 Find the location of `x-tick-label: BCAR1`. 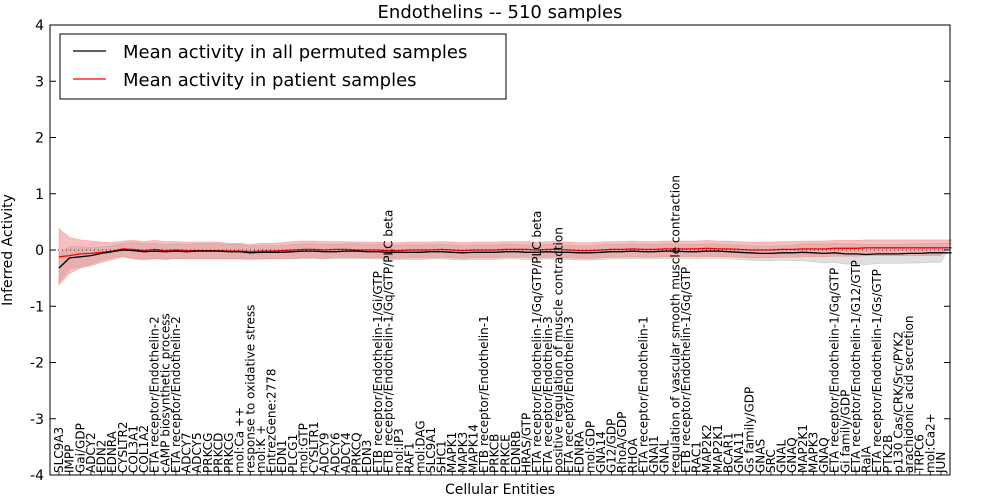

x-tick-label: BCAR1 is located at coordinates (729, 452).